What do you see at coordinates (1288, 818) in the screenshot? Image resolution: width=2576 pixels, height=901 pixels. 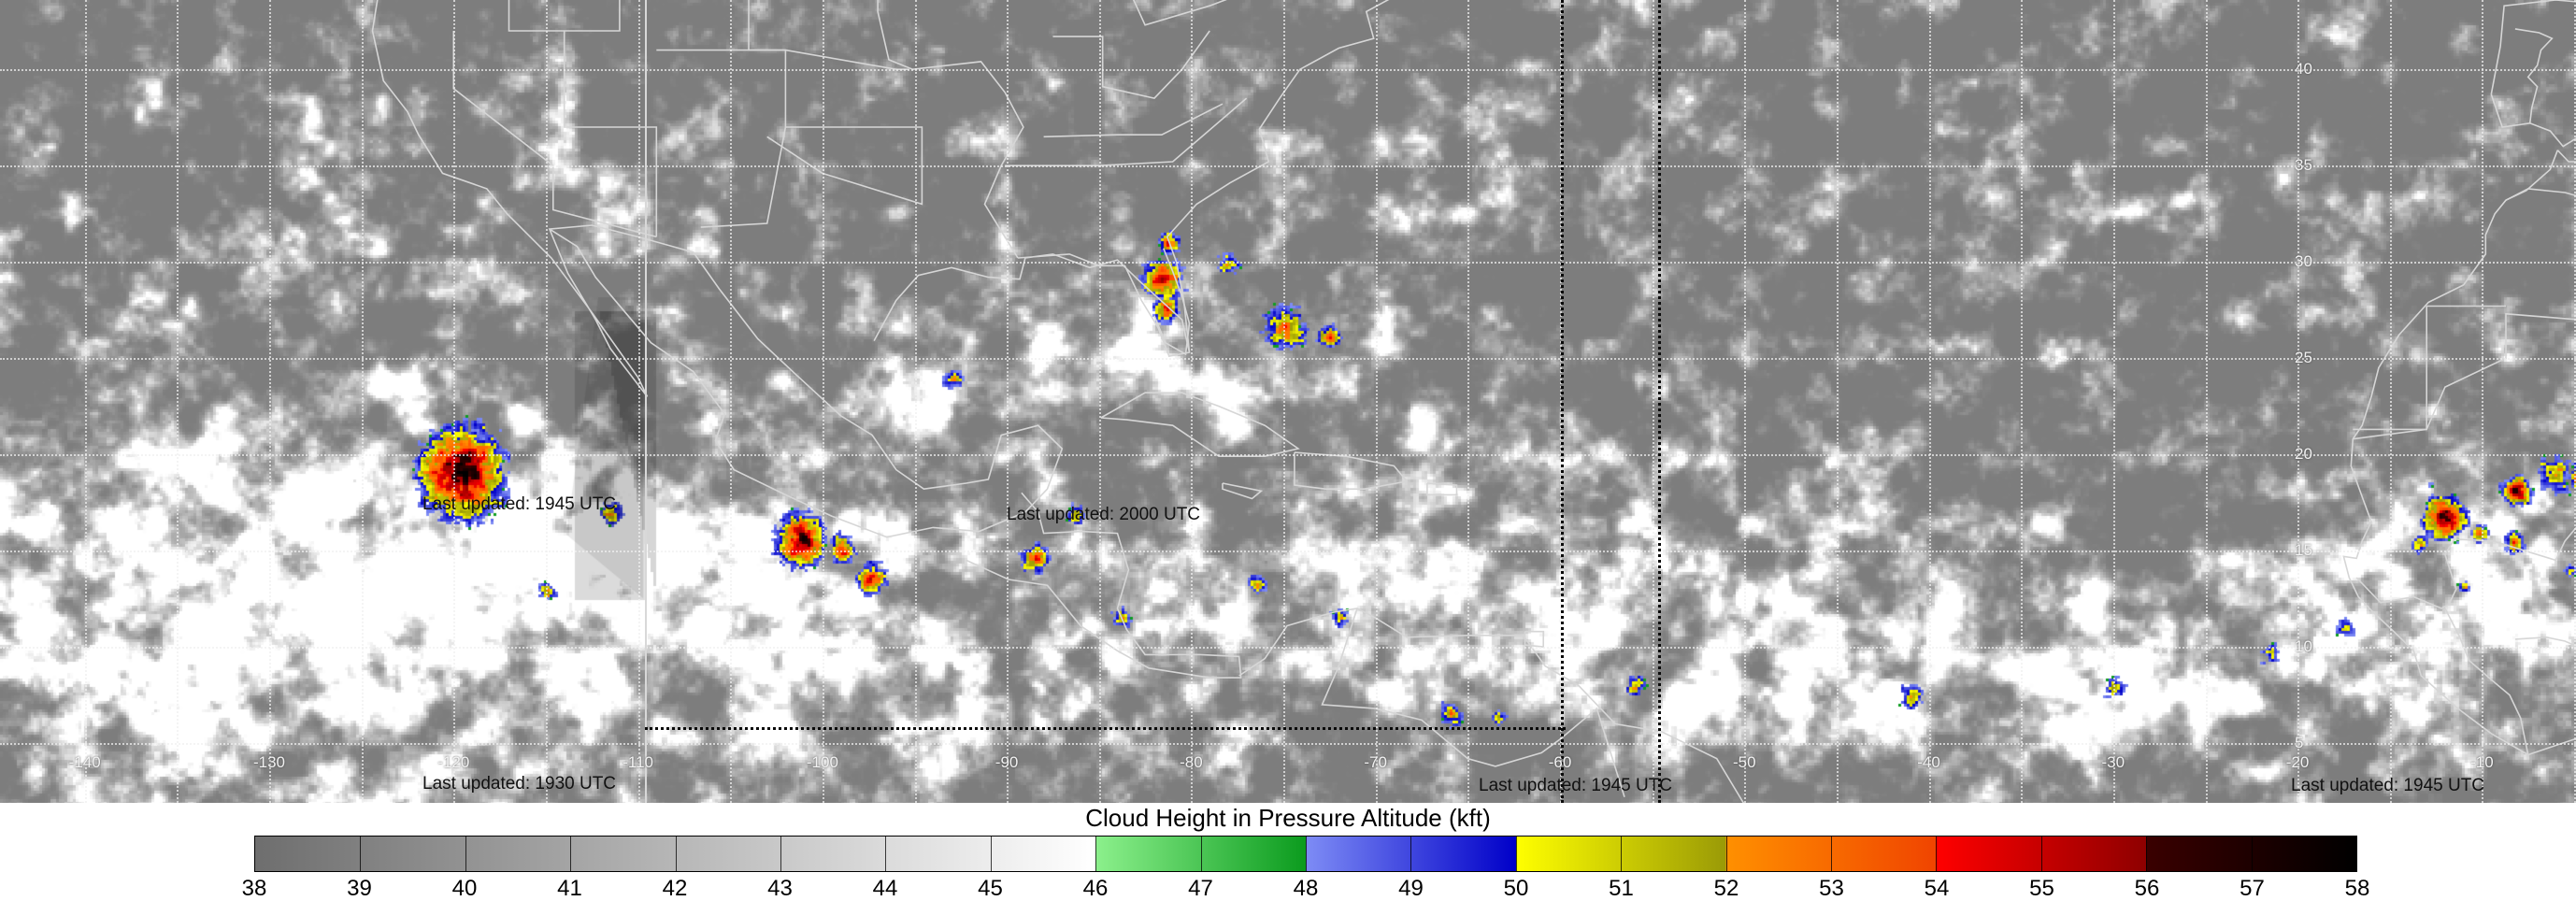 I see `colorbar-title: Cloud Height in Pressure Altitude (kft)` at bounding box center [1288, 818].